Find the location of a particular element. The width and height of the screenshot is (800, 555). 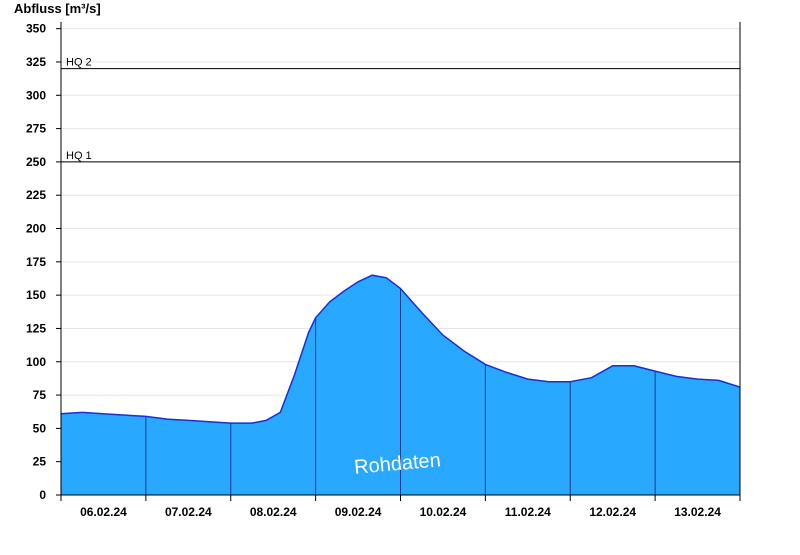

y-tick-label: 175 is located at coordinates (36, 262).